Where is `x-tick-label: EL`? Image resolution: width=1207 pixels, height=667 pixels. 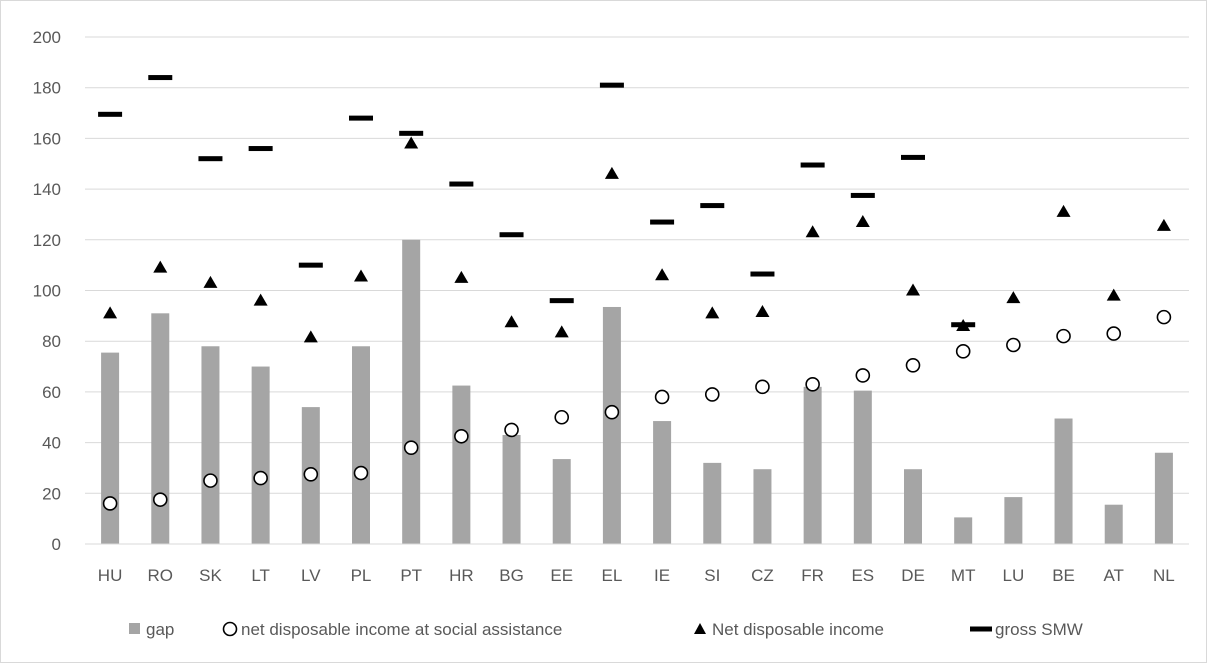 x-tick-label: EL is located at coordinates (612, 575).